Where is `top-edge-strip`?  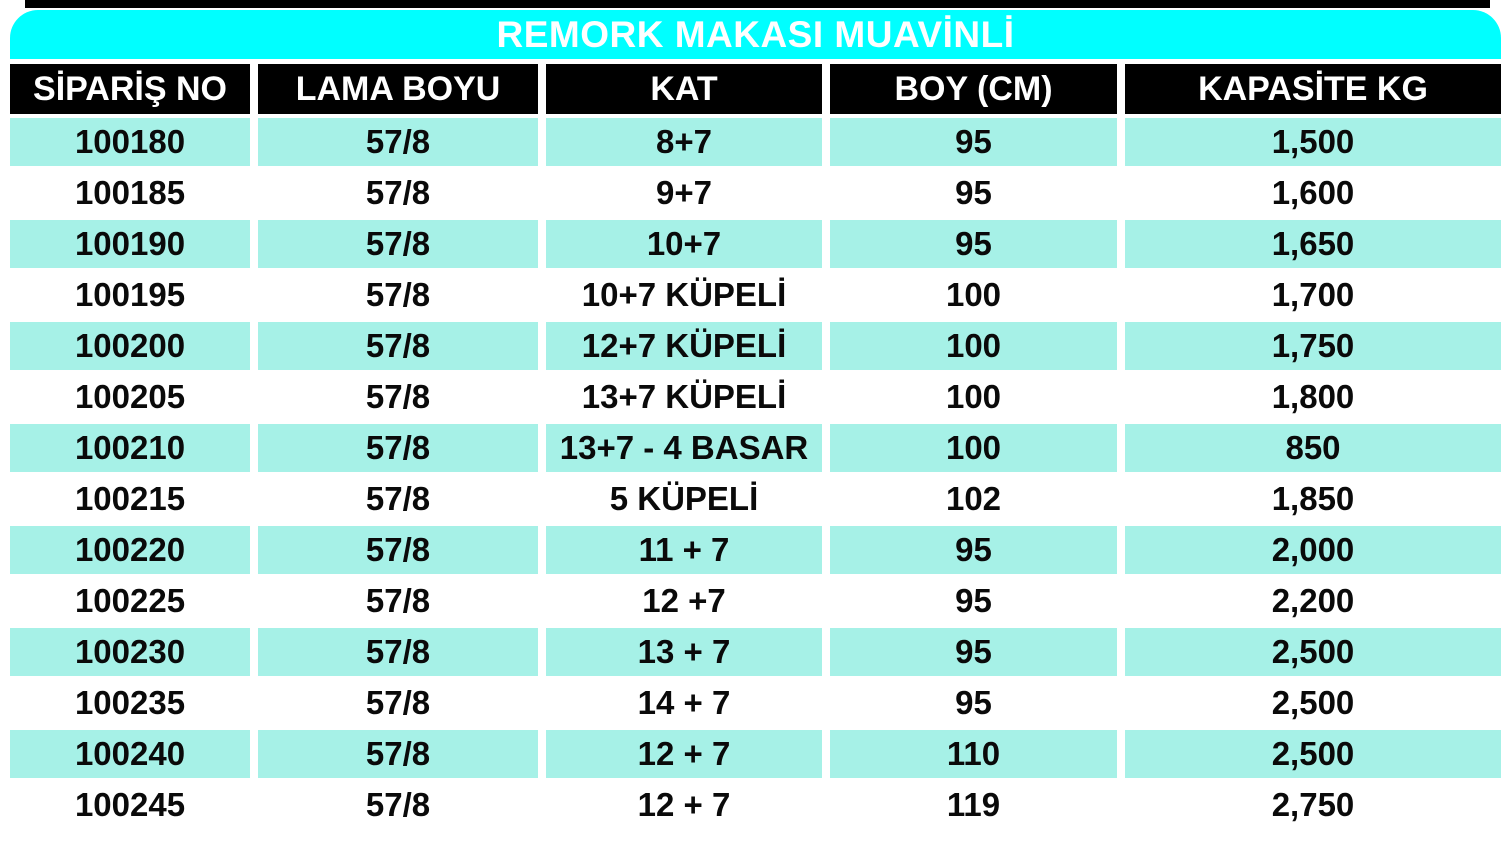
top-edge-strip is located at coordinates (757, 4).